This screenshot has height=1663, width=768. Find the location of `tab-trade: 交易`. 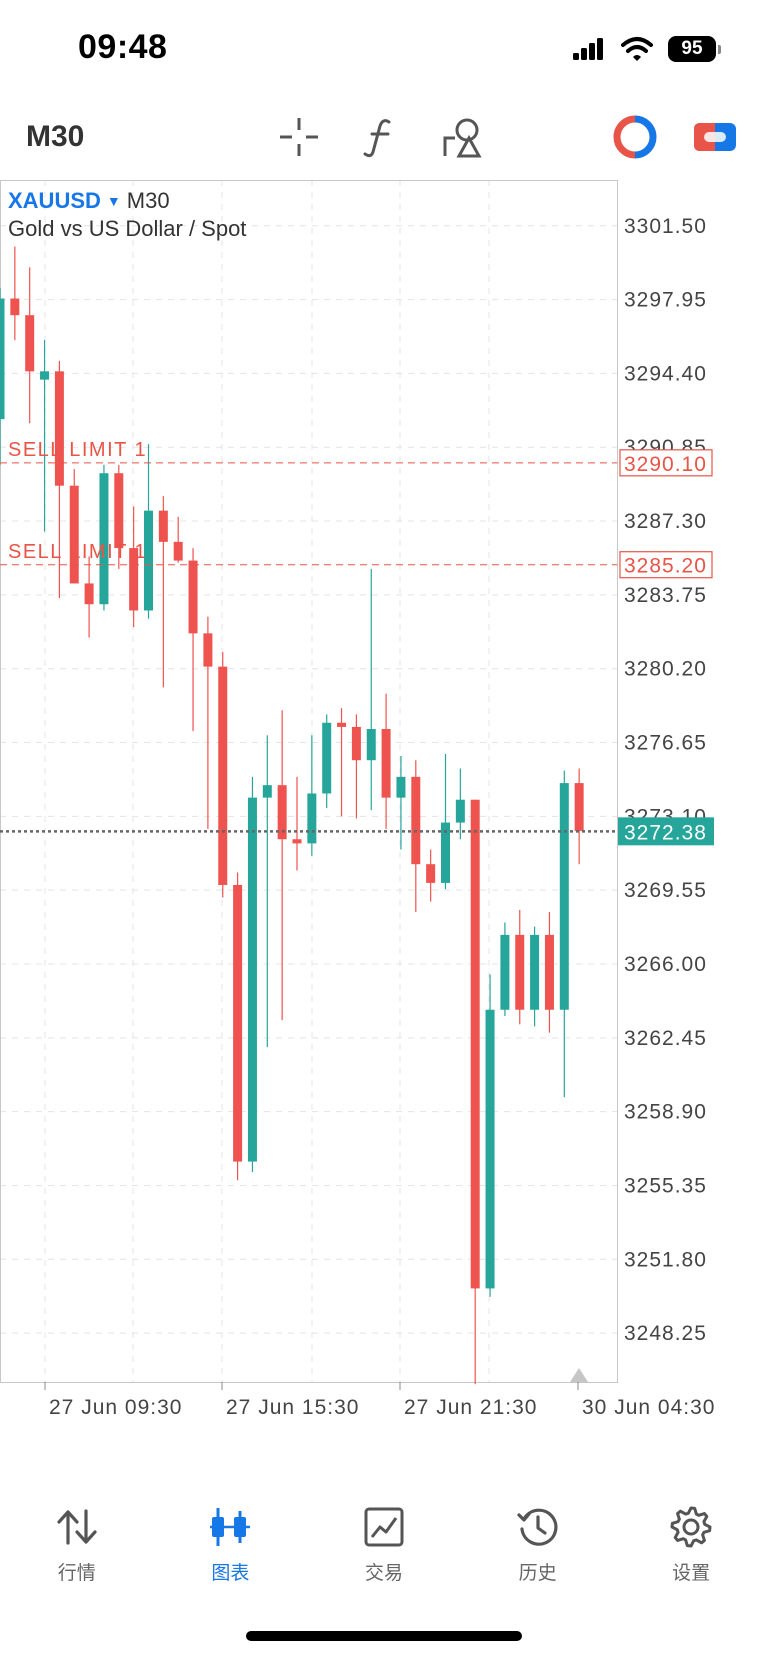

tab-trade: 交易 is located at coordinates (384, 1545).